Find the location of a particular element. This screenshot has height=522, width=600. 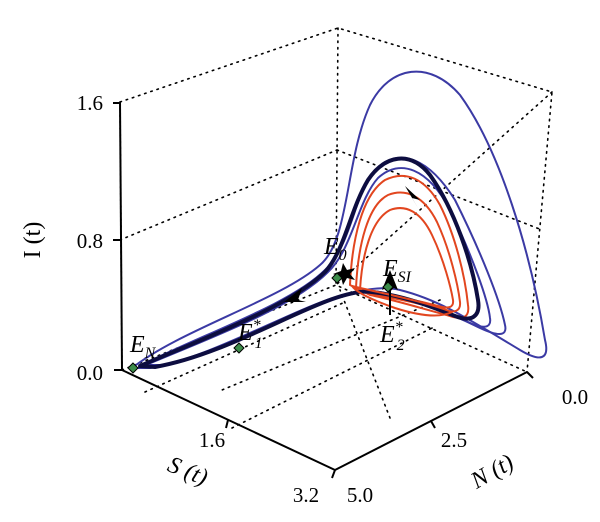

y-tick-label: 0.0 is located at coordinates (575, 397).